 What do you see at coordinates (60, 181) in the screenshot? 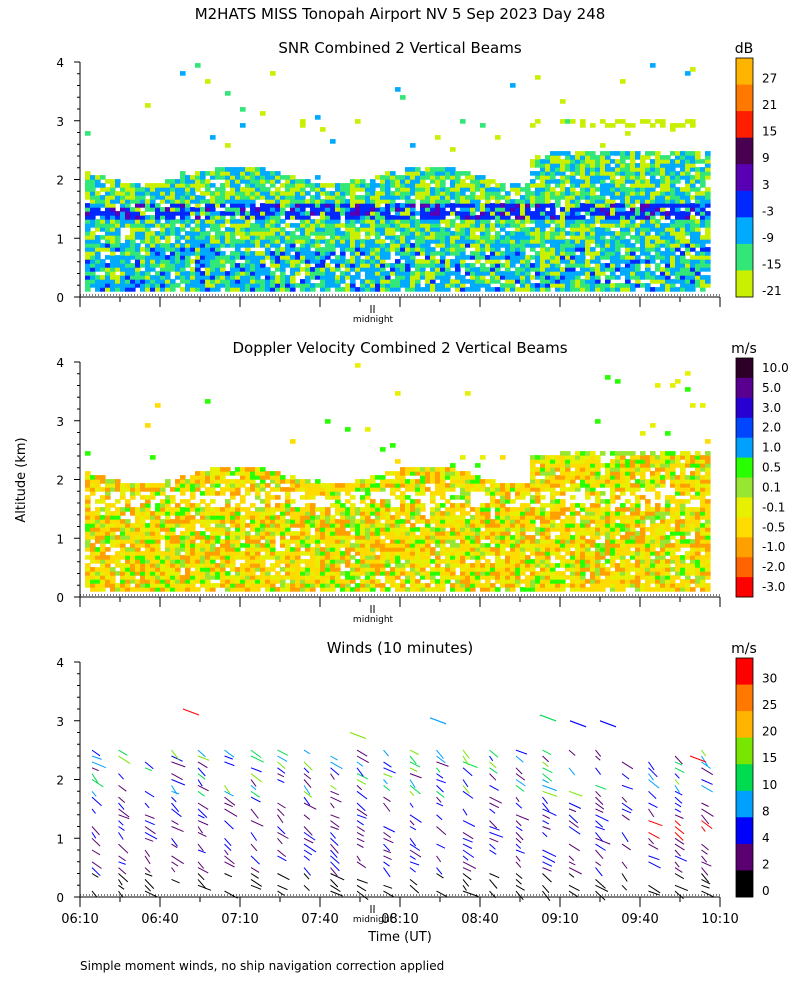
I see `y-tick-label: 2` at bounding box center [60, 181].